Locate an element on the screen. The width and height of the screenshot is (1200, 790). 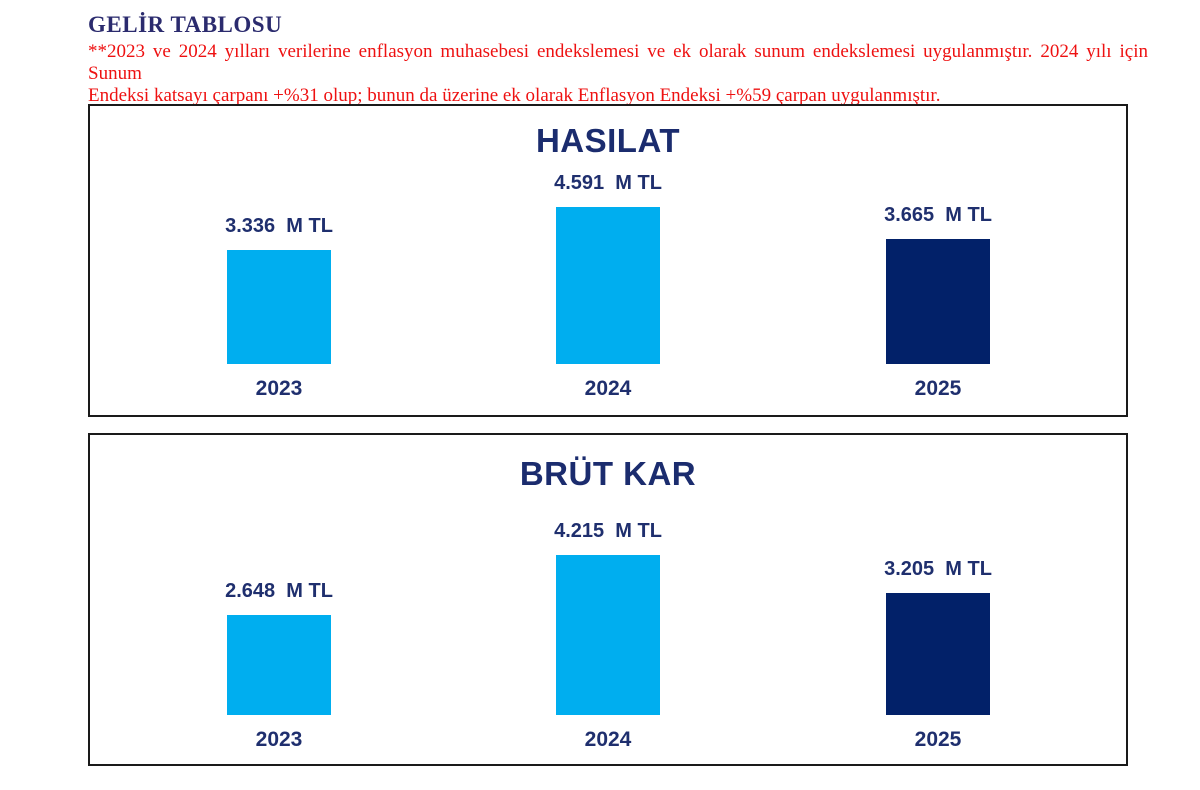
bar-group-2024: 4.591 M TL 2024 is located at coordinates (608, 286).